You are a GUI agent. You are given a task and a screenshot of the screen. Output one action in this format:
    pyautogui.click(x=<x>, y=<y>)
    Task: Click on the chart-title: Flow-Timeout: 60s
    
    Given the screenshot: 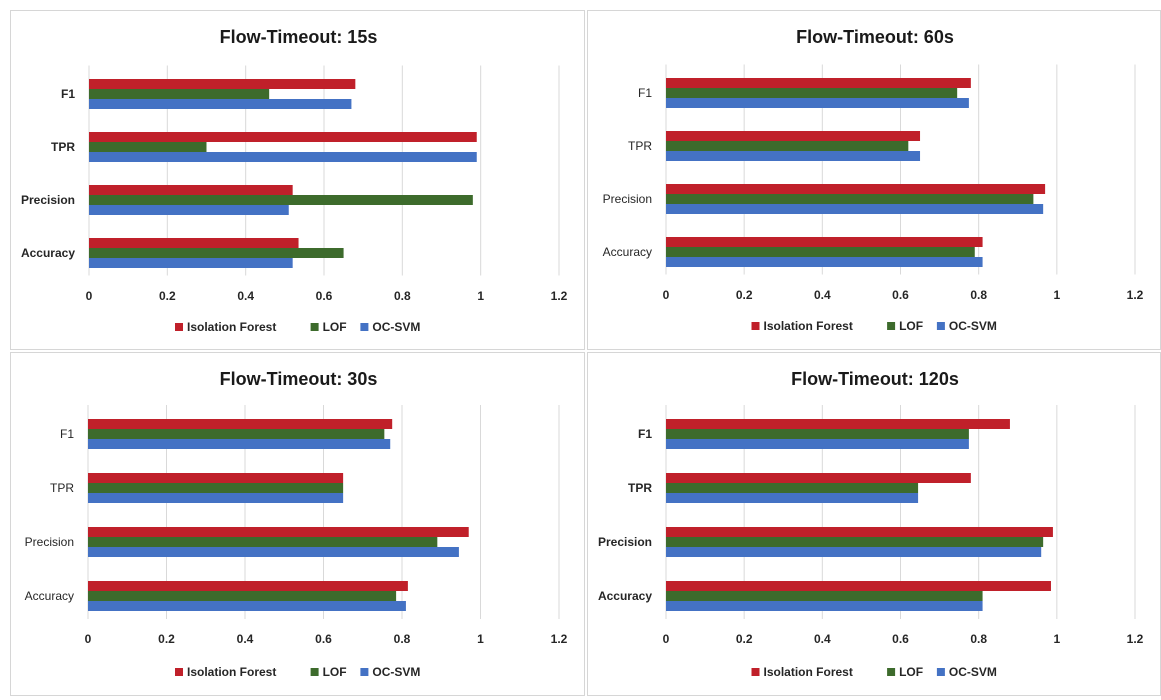 What is the action you would take?
    pyautogui.click(x=875, y=37)
    